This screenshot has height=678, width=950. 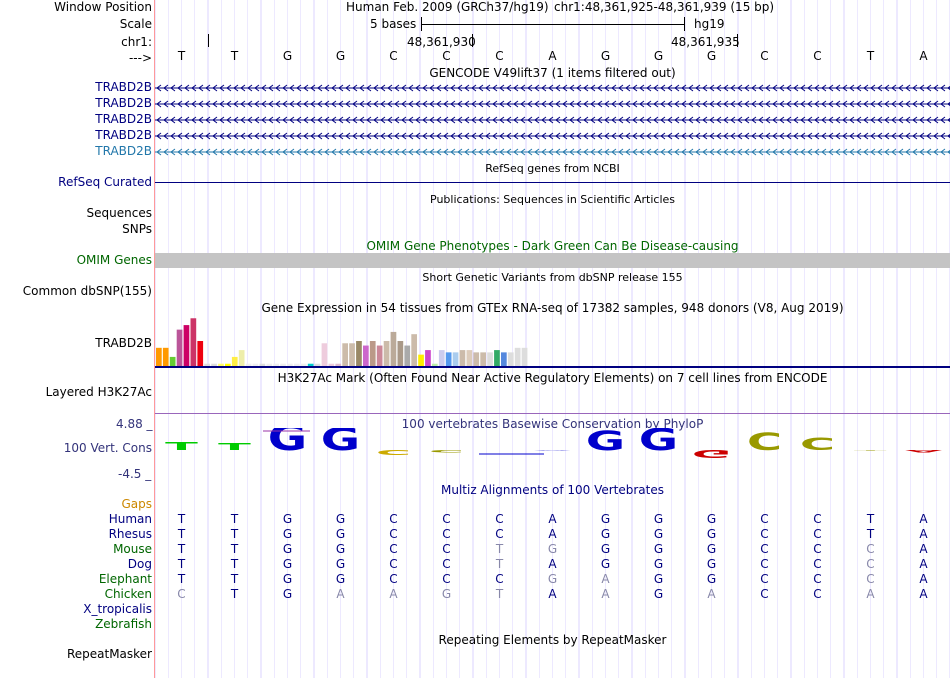 I want to click on multiz-species-label: Elephant, so click(x=125, y=579).